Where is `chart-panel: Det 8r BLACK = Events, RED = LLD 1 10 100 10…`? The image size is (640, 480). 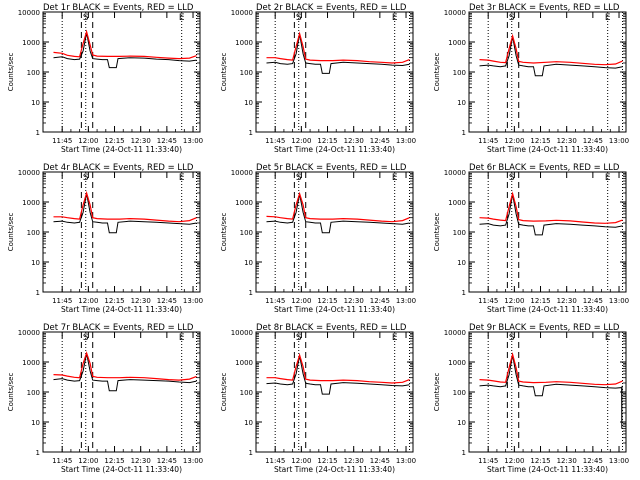
chart-panel: Det 8r BLACK = Events, RED = LLD 1 10 100 10… is located at coordinates (318, 398).